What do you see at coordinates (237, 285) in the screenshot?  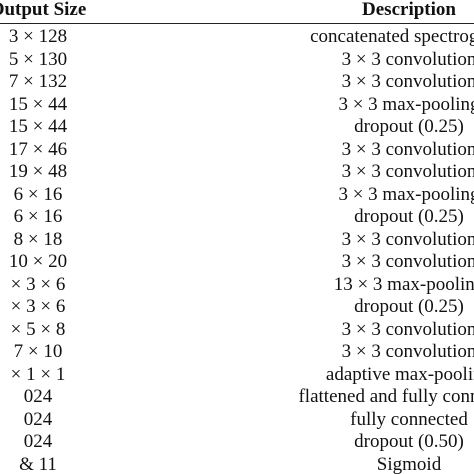 I see `table-row: × 3 × 6 13 × 3 max-pooling` at bounding box center [237, 285].